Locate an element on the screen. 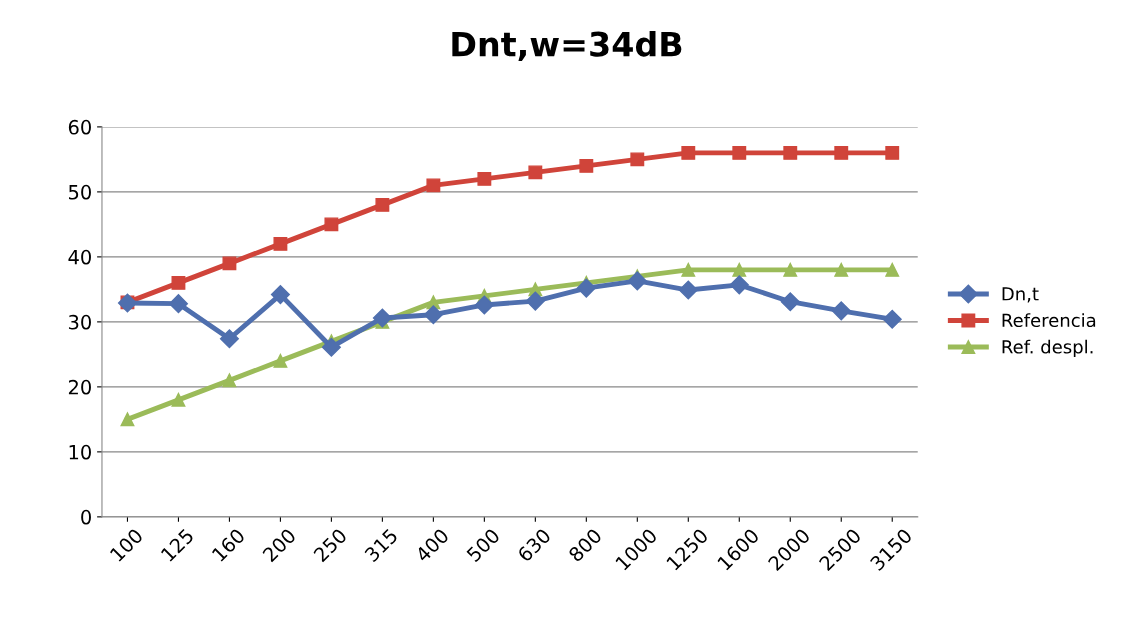 The image size is (1133, 619). x-tick-label: 500 is located at coordinates (483, 545).